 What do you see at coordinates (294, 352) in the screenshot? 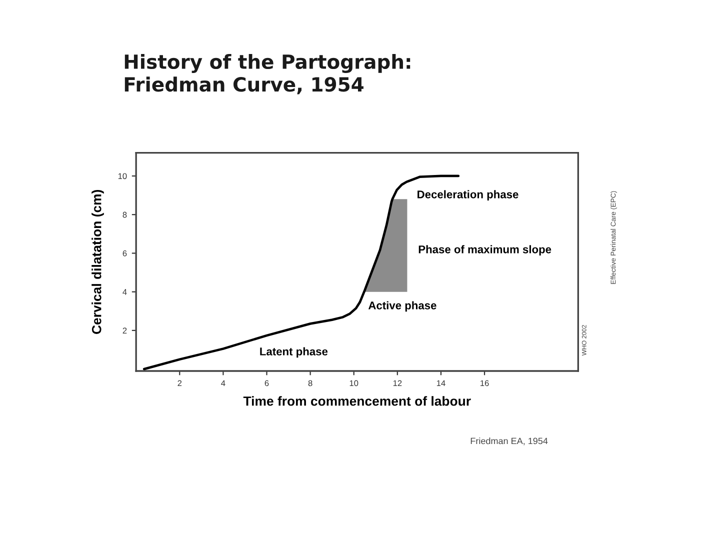
I see `annotation: Latent phase` at bounding box center [294, 352].